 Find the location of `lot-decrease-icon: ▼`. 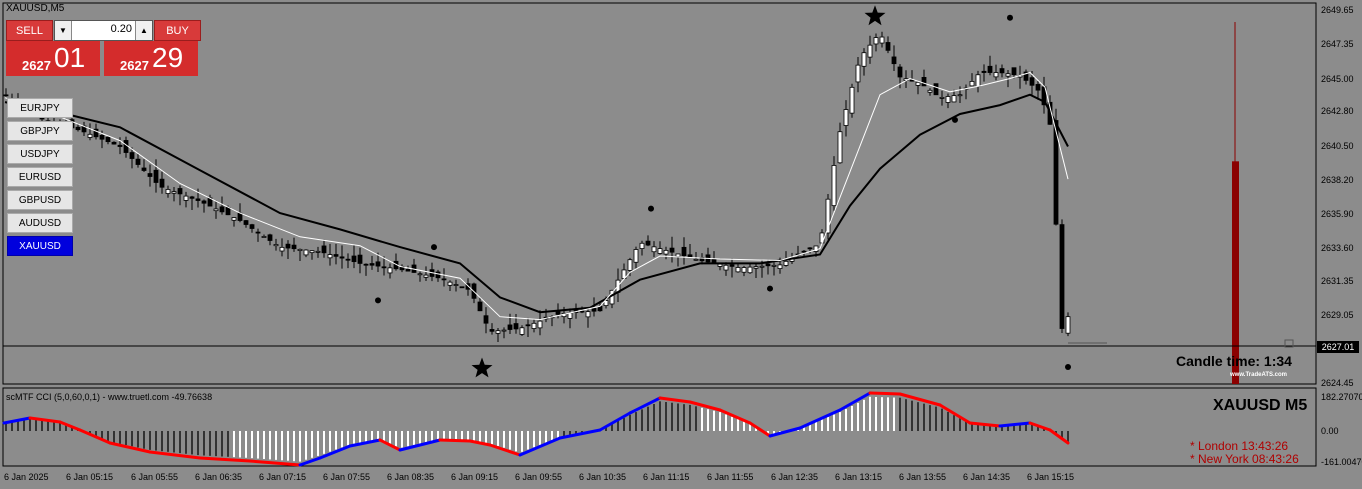

lot-decrease-icon: ▼ is located at coordinates (63, 30).